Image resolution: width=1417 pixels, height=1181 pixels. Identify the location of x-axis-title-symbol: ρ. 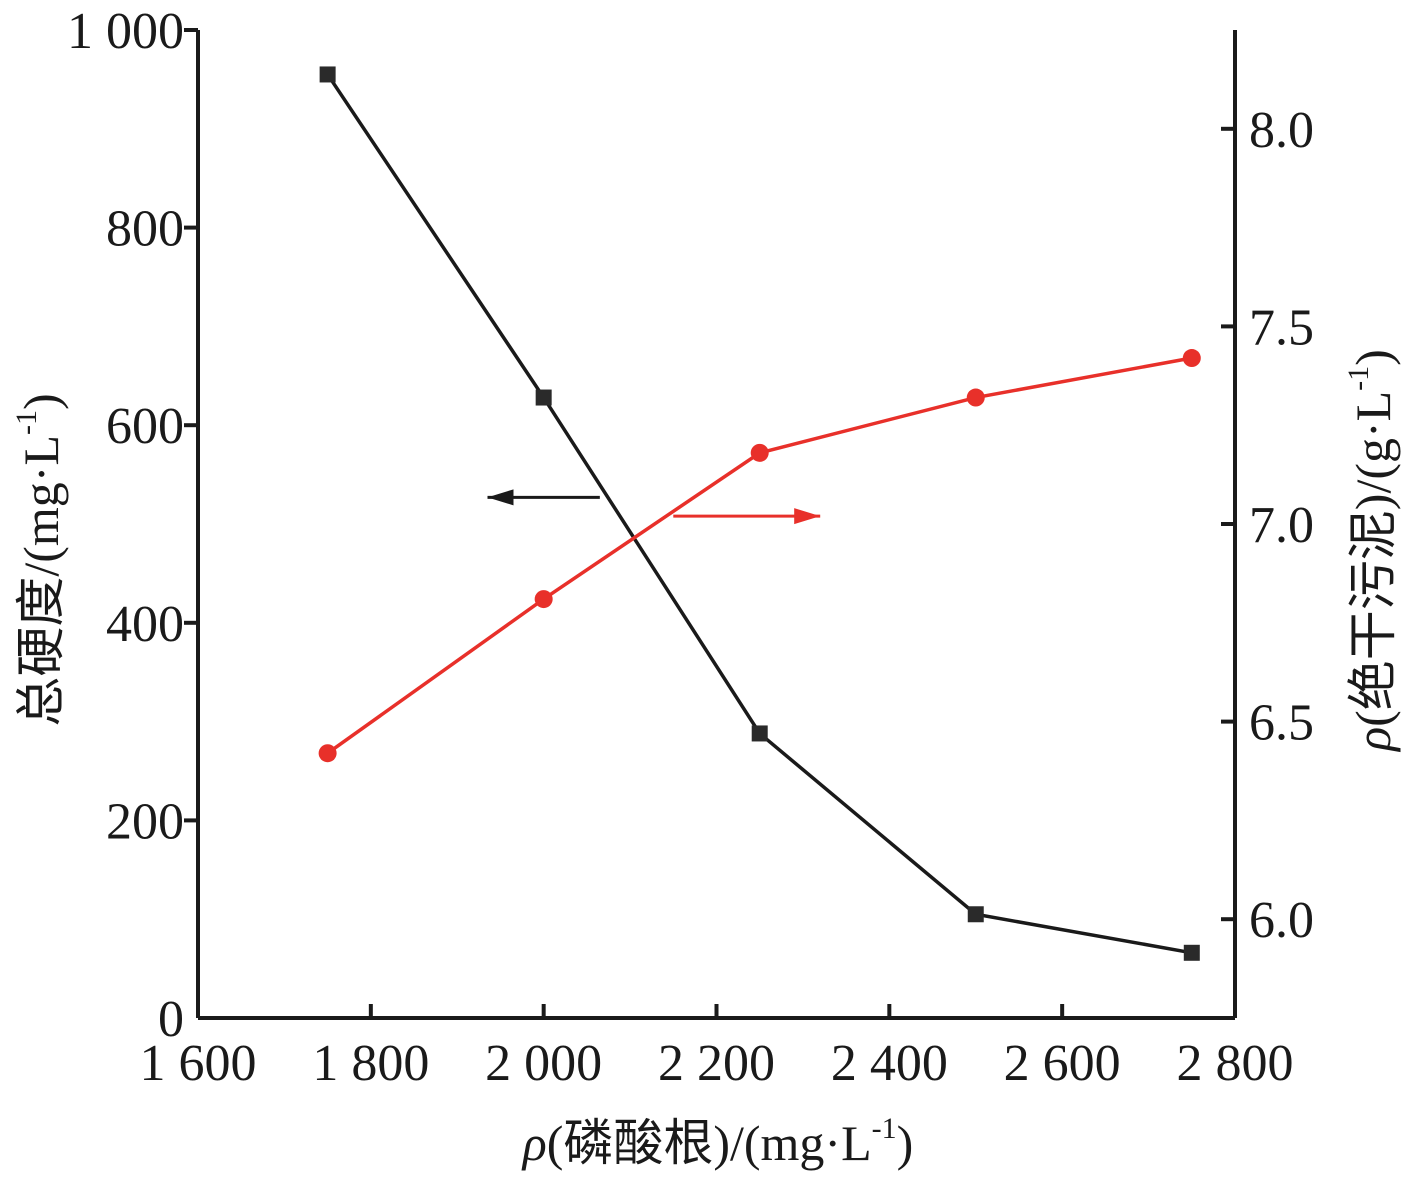
(534, 1143).